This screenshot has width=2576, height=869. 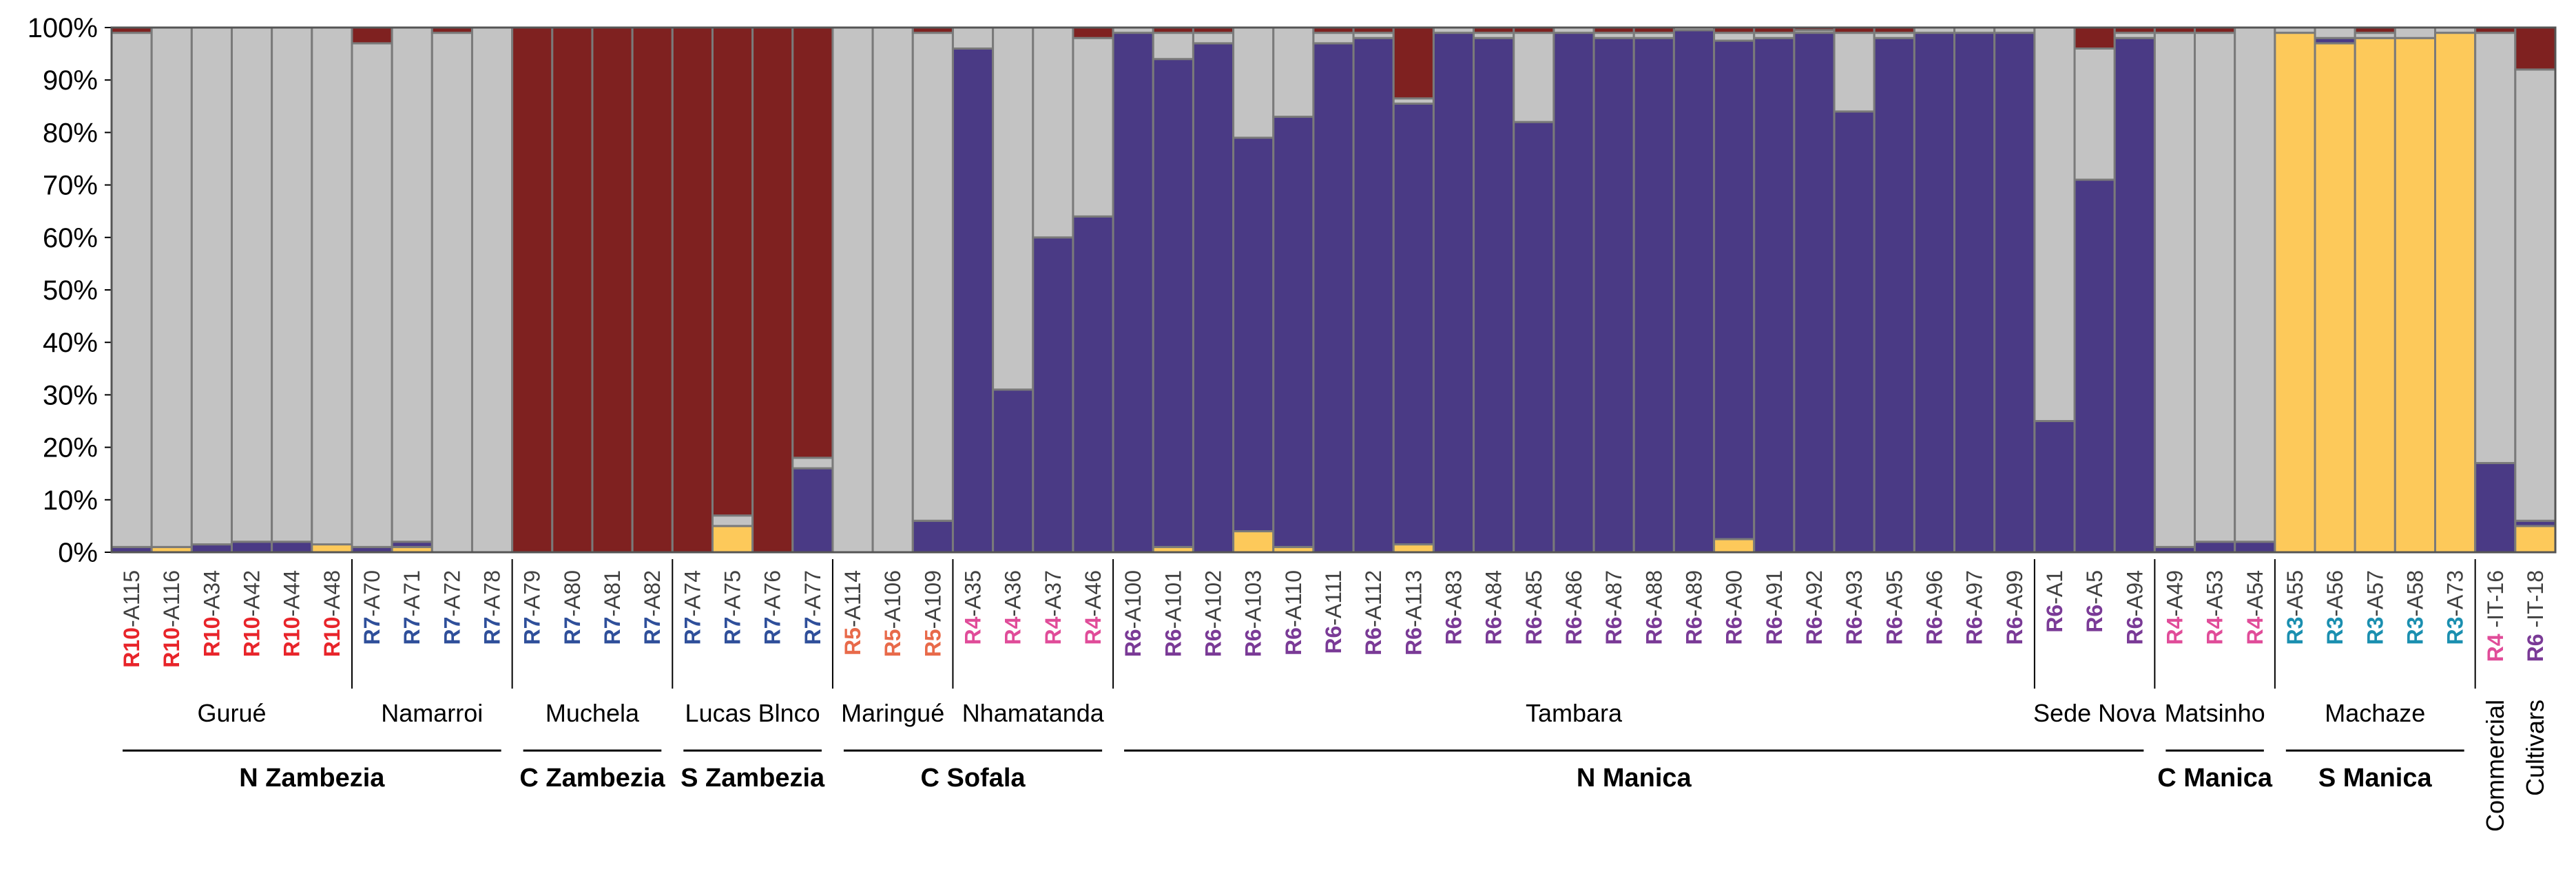 What do you see at coordinates (2455, 607) in the screenshot?
I see `sample-label: R3-A73` at bounding box center [2455, 607].